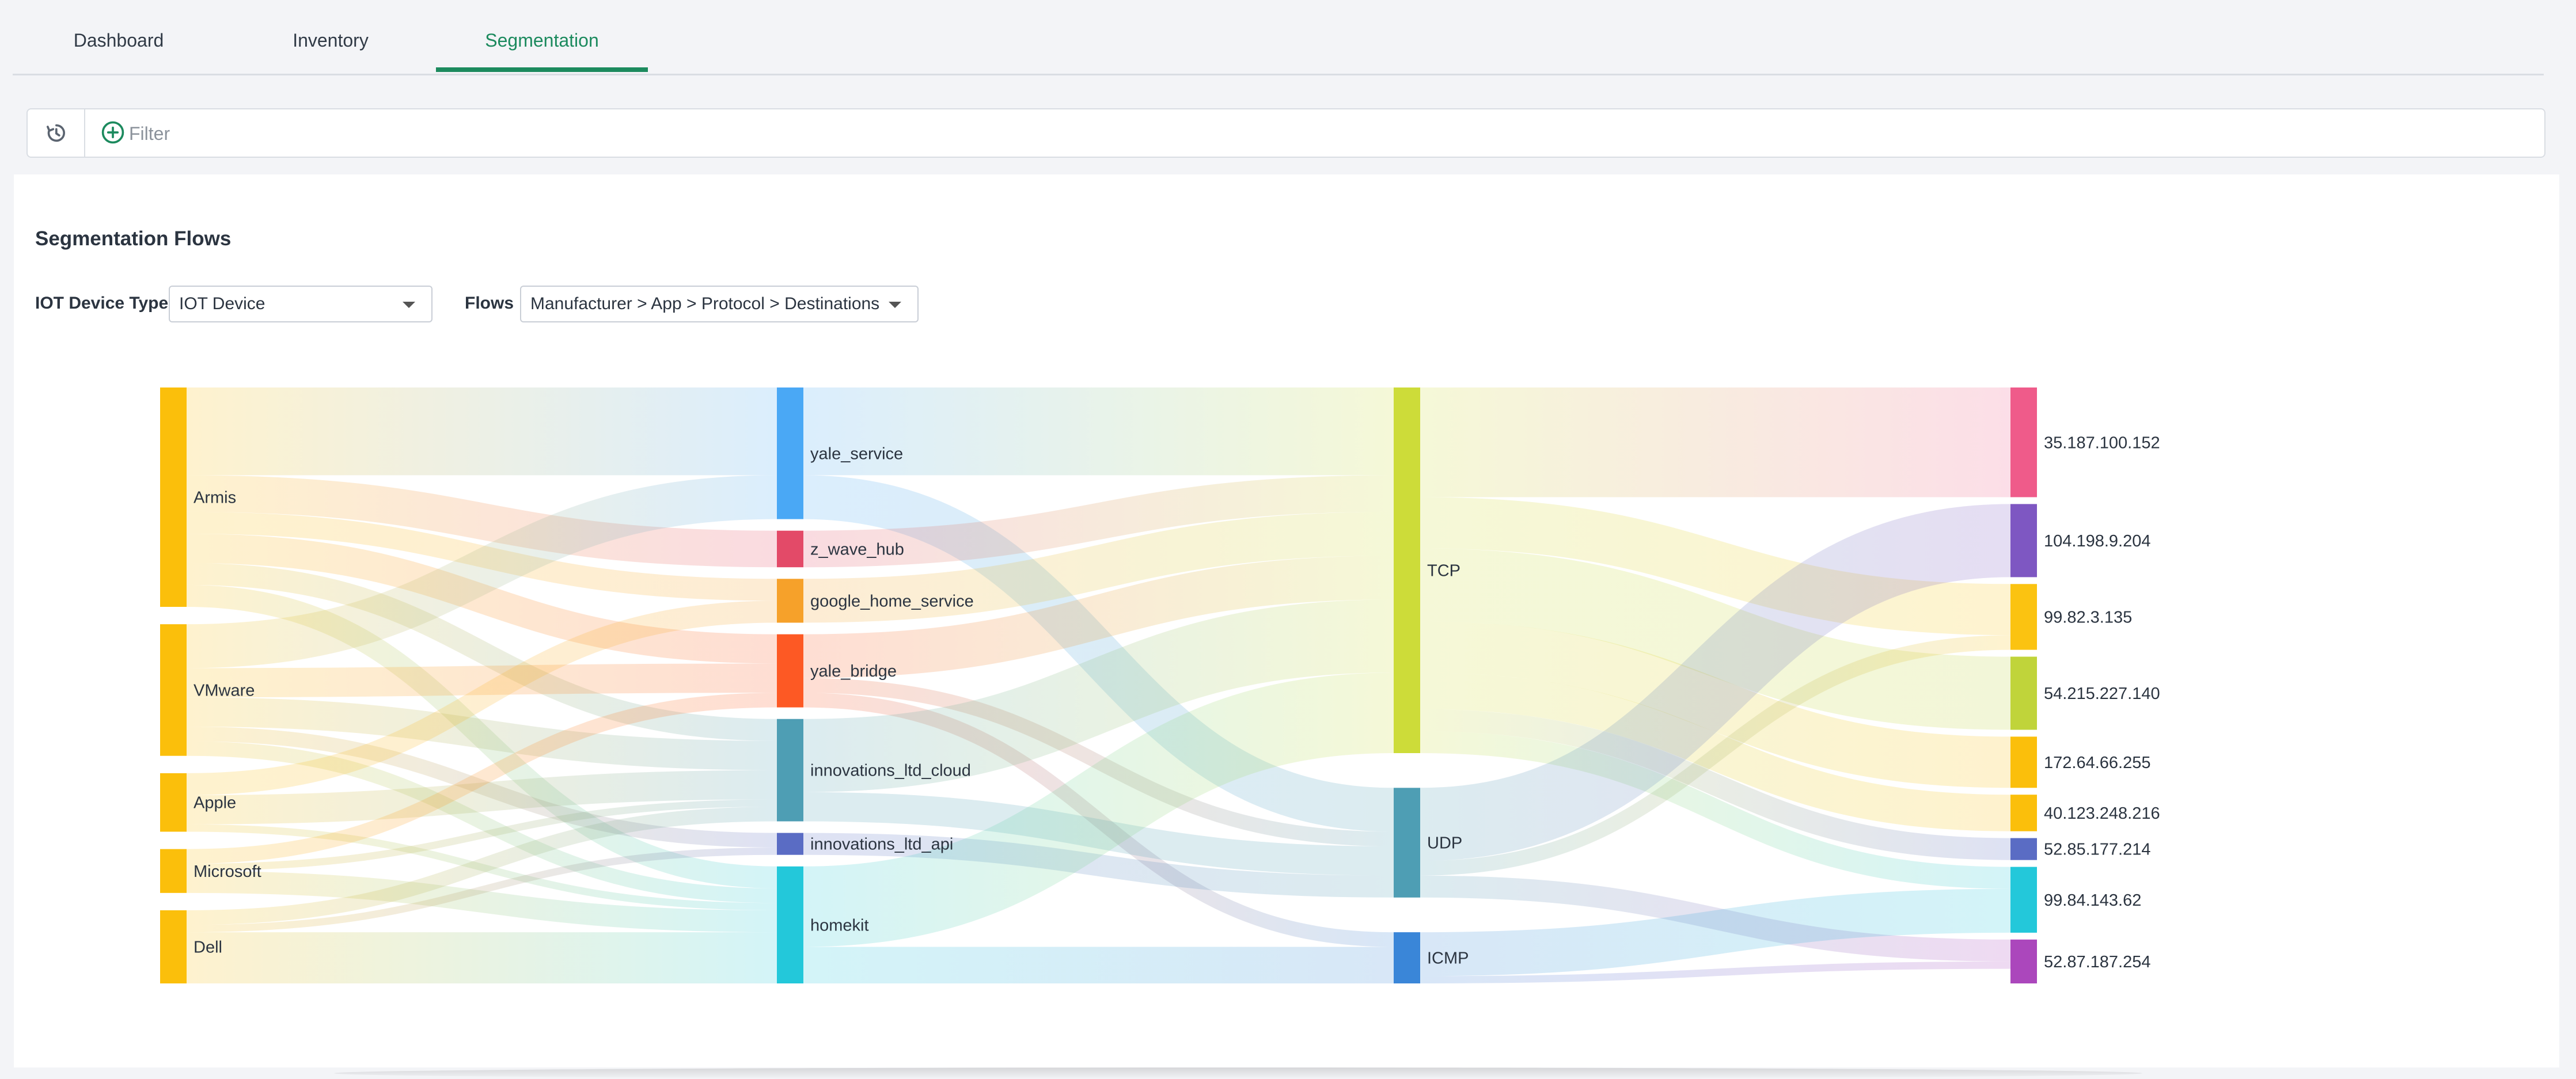 This screenshot has width=2576, height=1079. I want to click on sankey-node-label: innovations_ltd_cloud, so click(891, 771).